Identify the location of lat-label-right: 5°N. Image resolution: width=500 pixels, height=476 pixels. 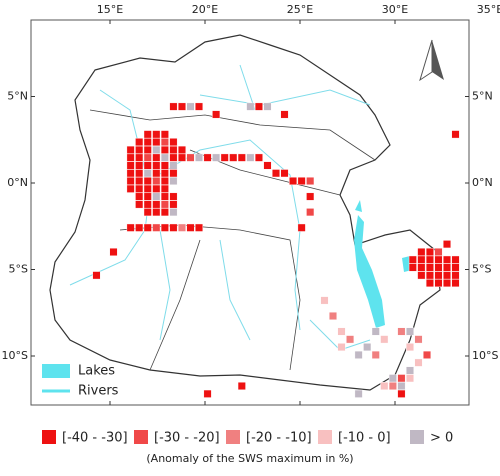
(482, 96).